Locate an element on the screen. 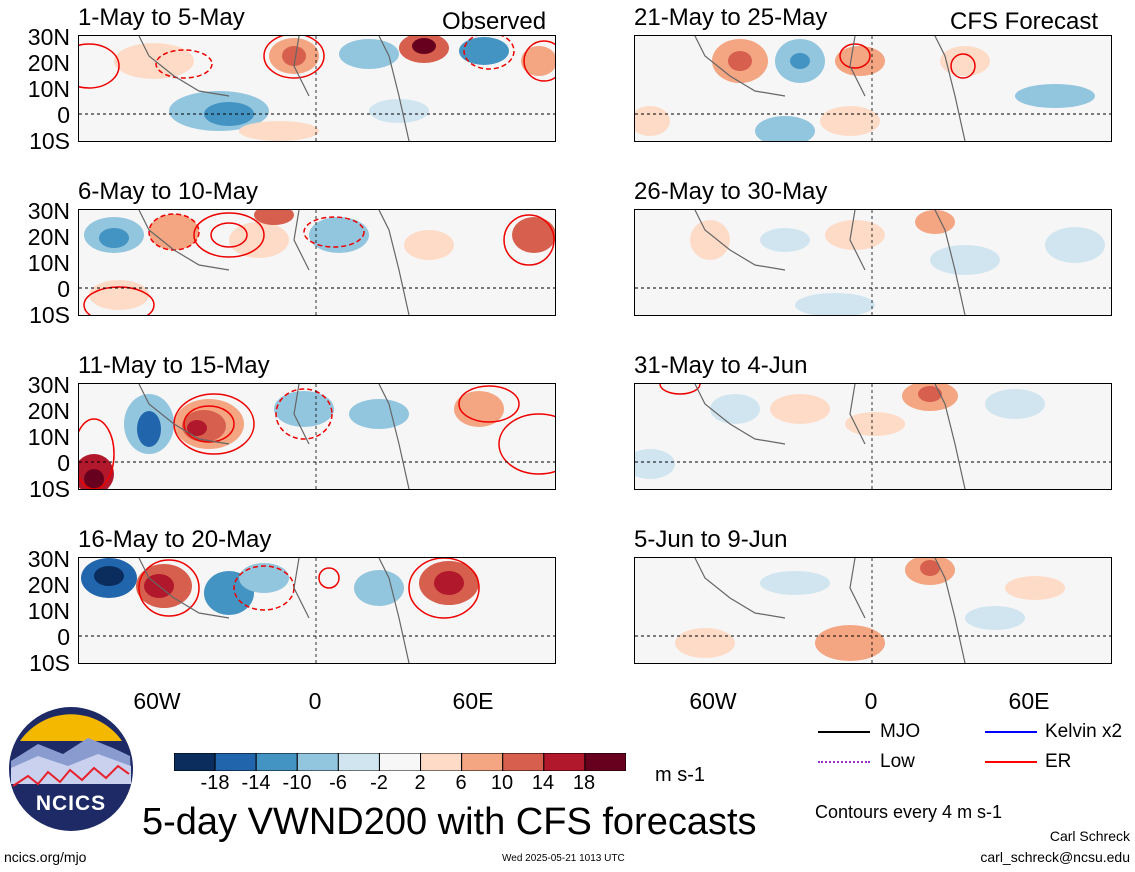 The image size is (1135, 872). panel-title-p2: 6-May to 10-May is located at coordinates (168, 191).